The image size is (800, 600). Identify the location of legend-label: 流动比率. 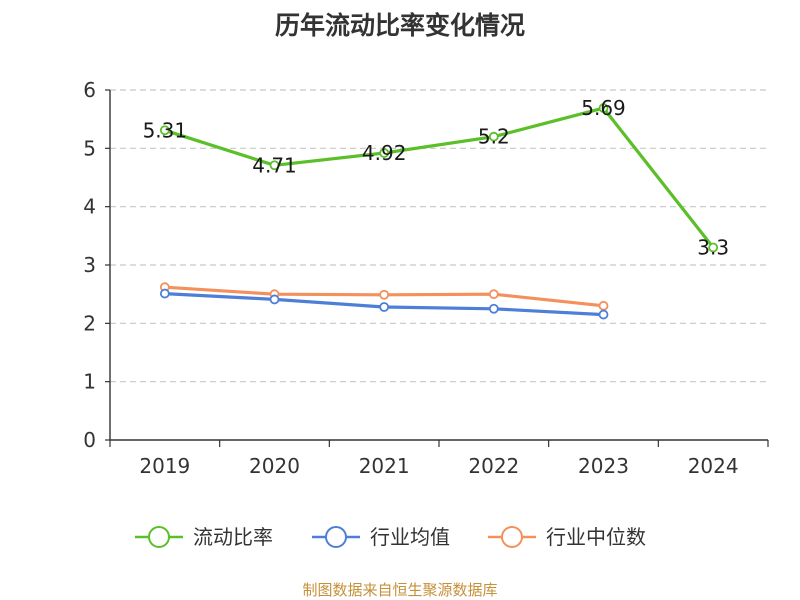
(233, 537).